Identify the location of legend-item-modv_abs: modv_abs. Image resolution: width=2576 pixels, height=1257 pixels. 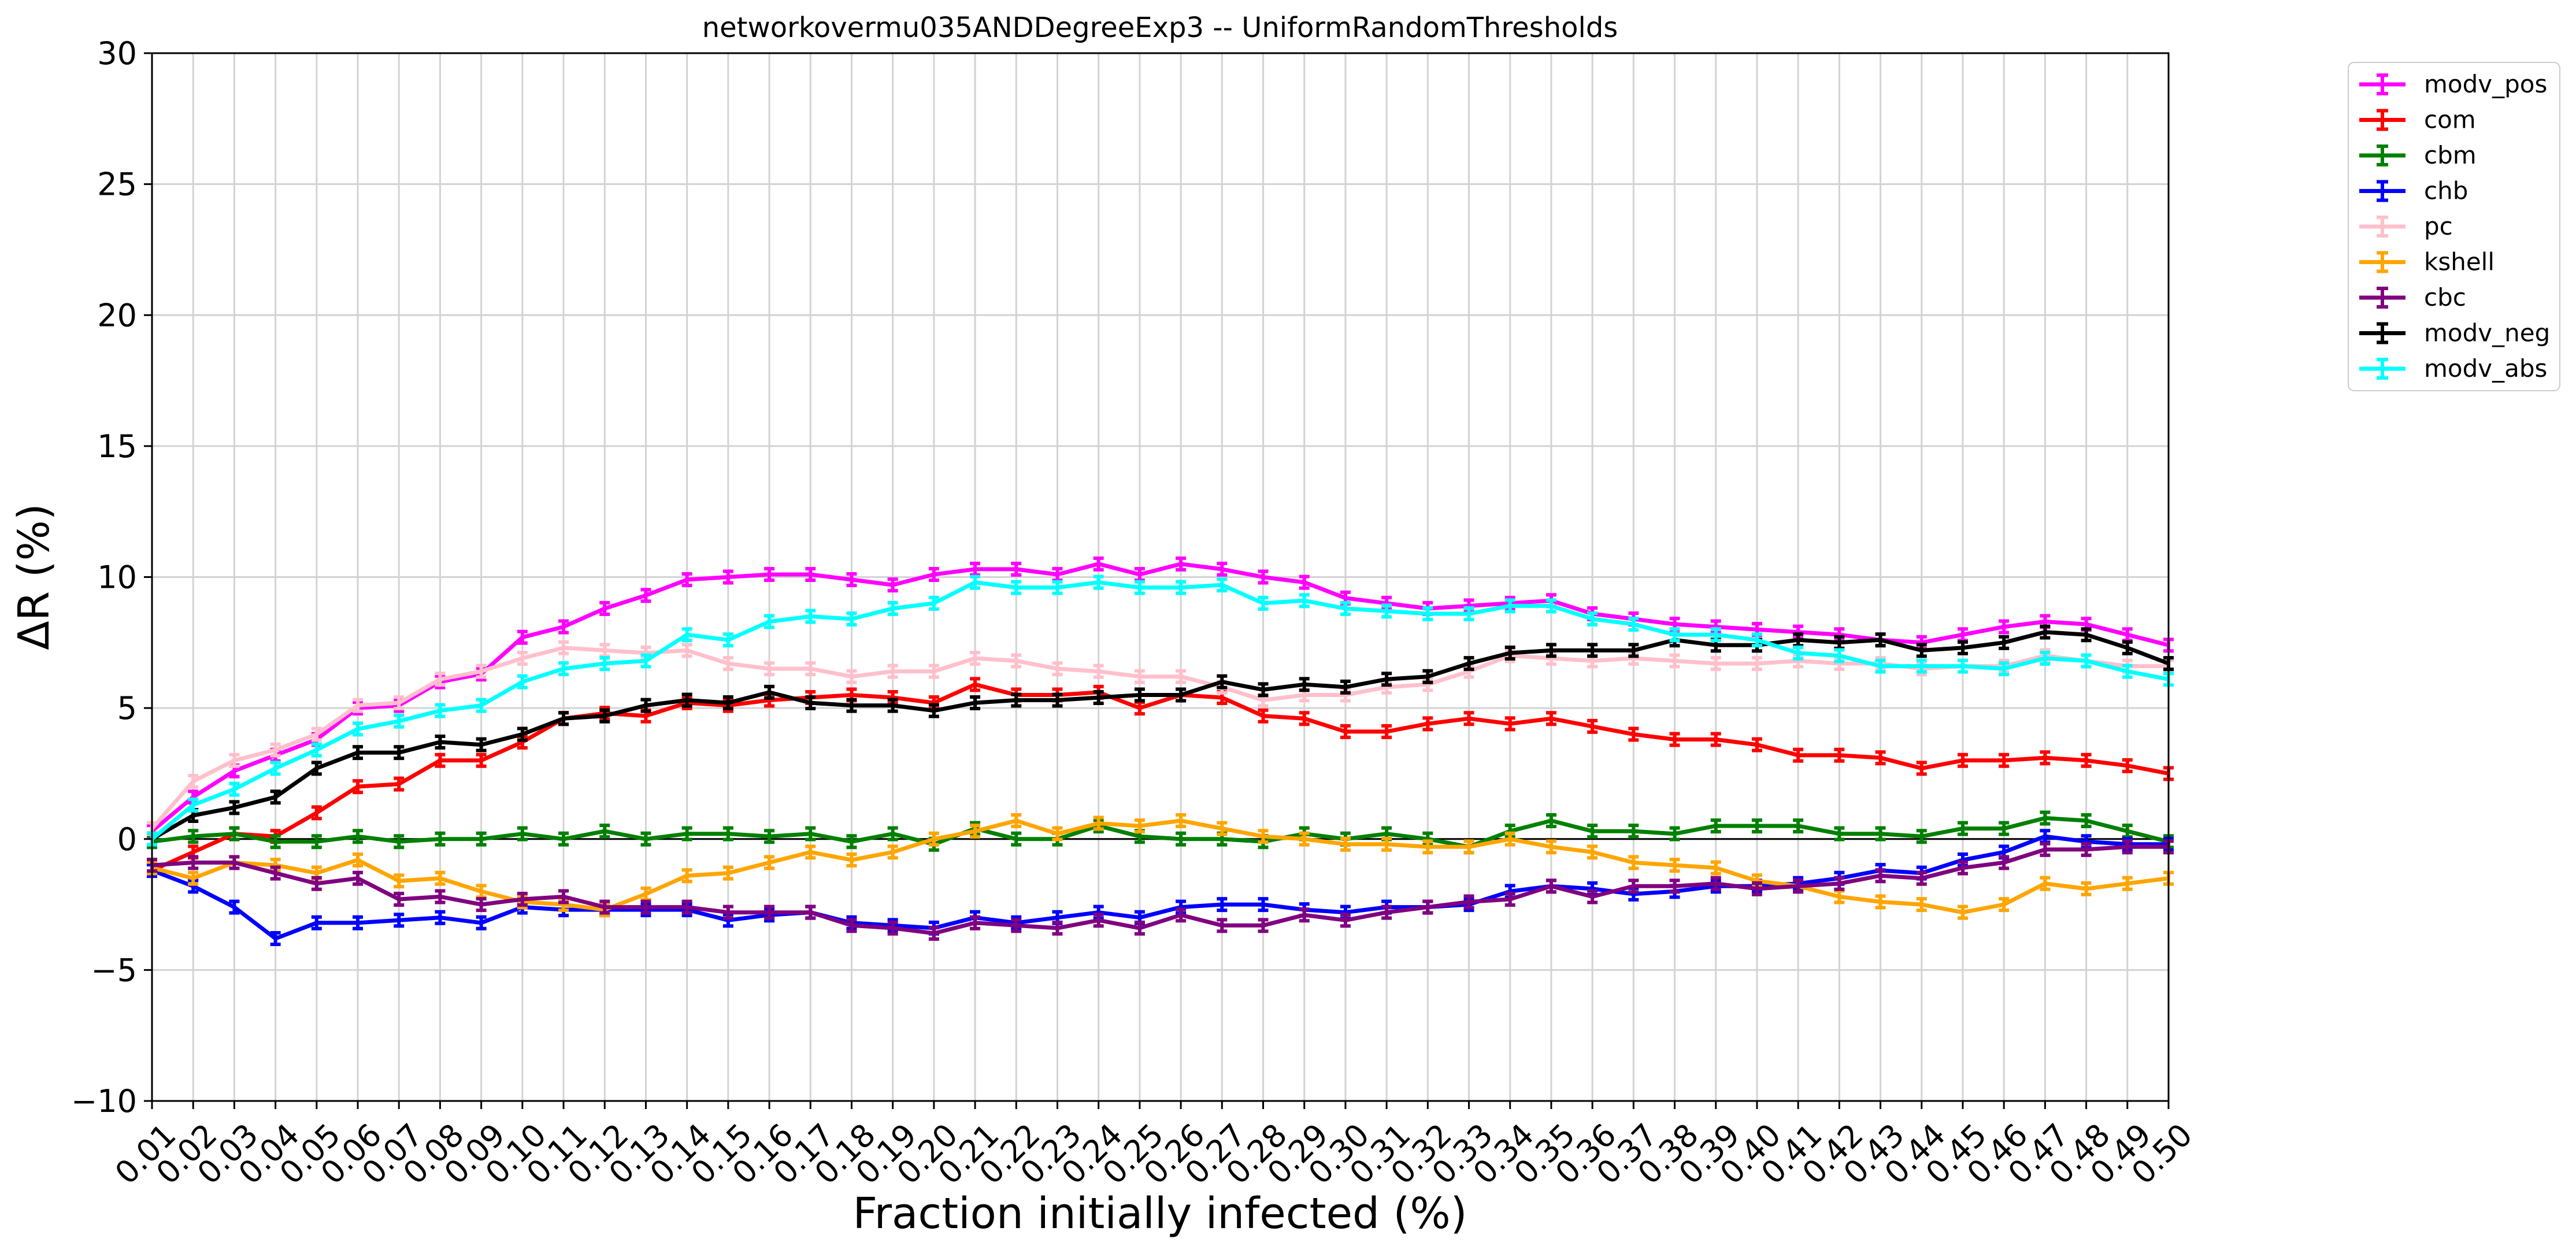
(2453, 369).